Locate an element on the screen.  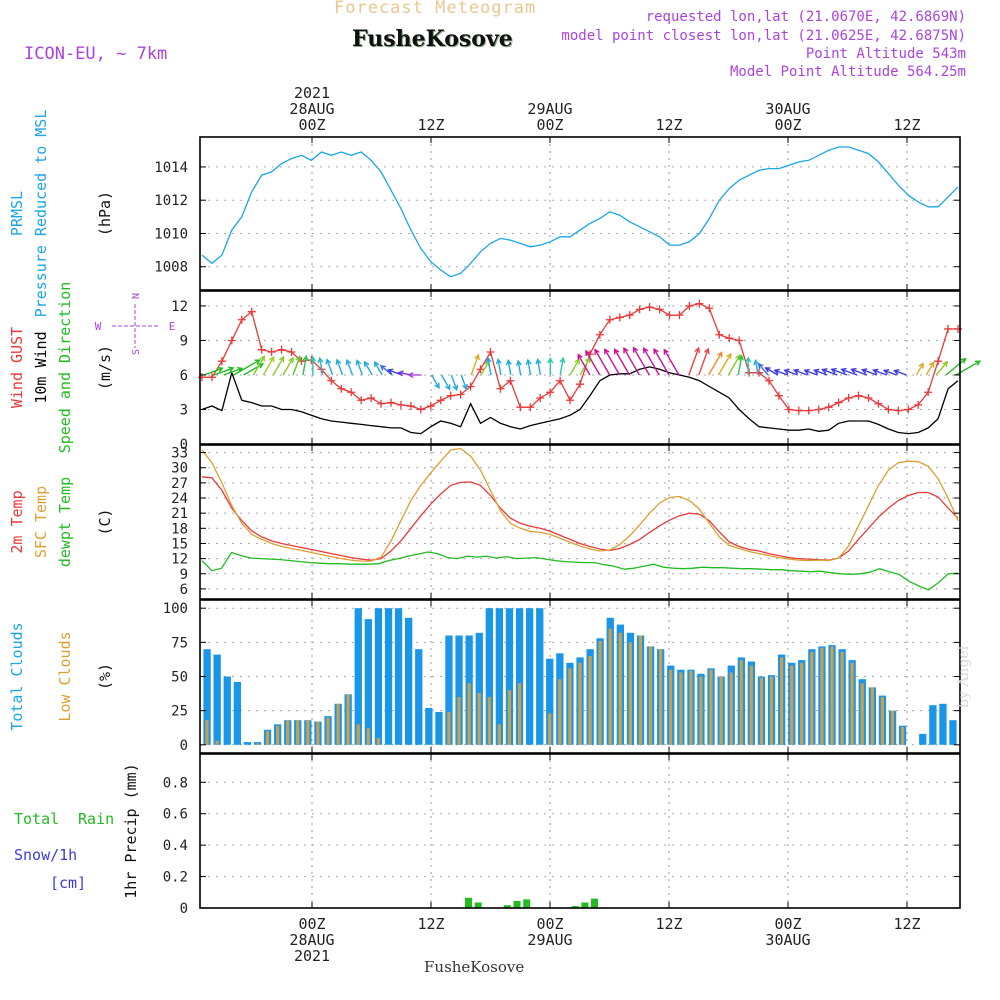
wind-ytick-label: 12 is located at coordinates (179, 307).